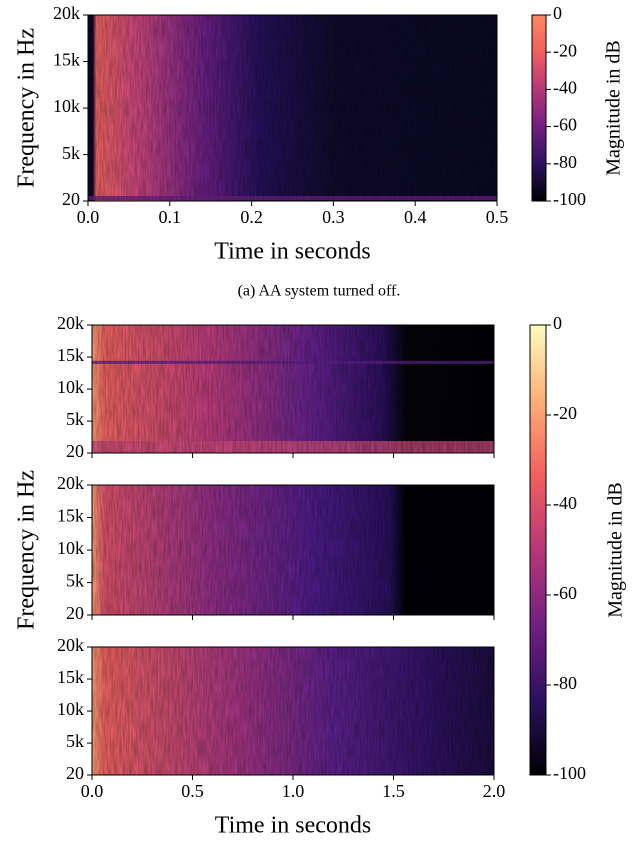 This screenshot has height=841, width=638. Describe the element at coordinates (415, 217) in the screenshot. I see `x-tick-label: 0.4` at that location.